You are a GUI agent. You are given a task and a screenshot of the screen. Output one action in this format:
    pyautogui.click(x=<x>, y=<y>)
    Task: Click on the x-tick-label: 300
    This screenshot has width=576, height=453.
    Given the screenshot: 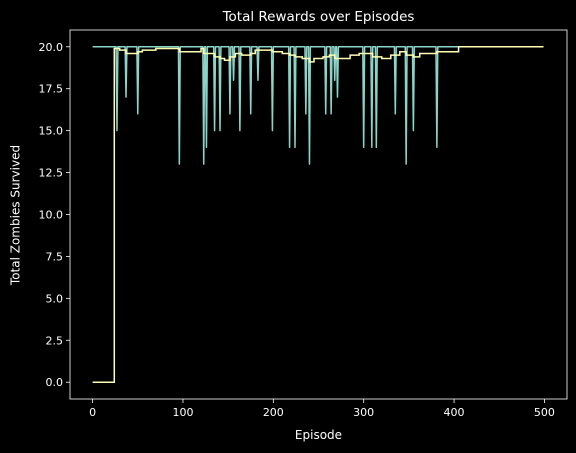 What is the action you would take?
    pyautogui.click(x=363, y=412)
    